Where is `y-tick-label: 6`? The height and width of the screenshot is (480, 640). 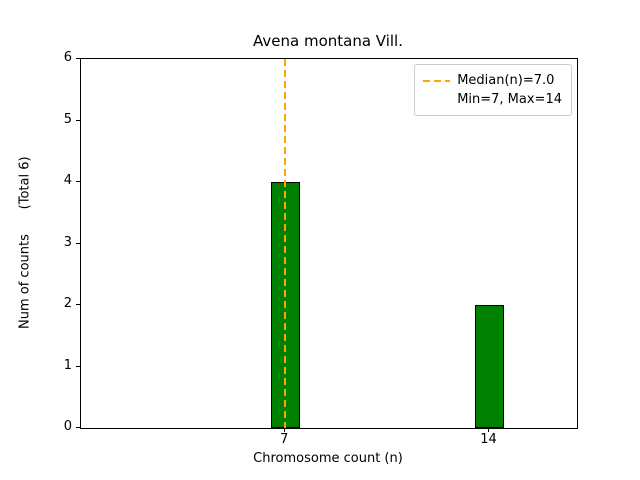 y-tick-label: 6 is located at coordinates (67, 57).